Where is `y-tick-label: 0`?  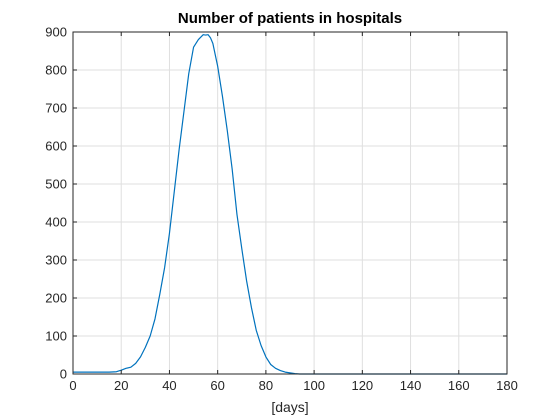
y-tick-label: 0 is located at coordinates (63, 374).